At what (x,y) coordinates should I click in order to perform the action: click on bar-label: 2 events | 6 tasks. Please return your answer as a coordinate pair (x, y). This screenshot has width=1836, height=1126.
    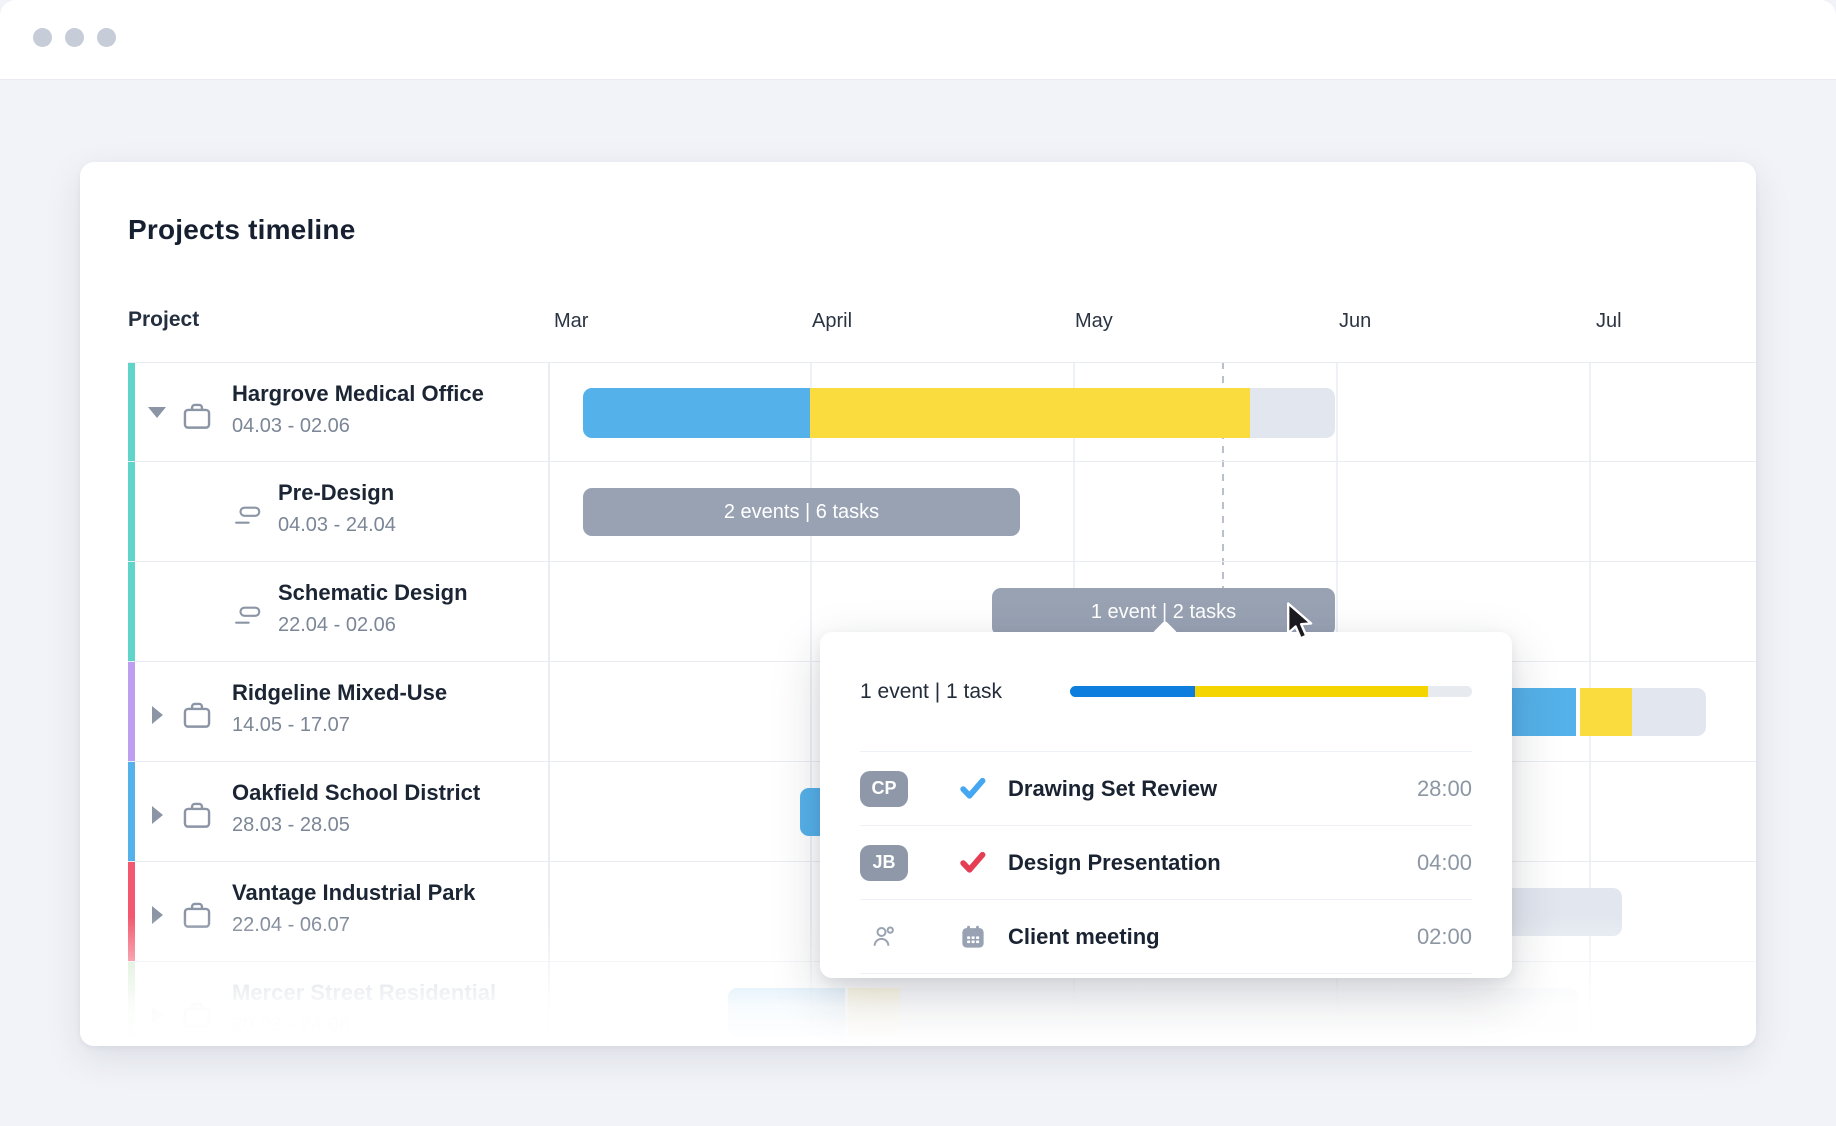
    Looking at the image, I should click on (801, 511).